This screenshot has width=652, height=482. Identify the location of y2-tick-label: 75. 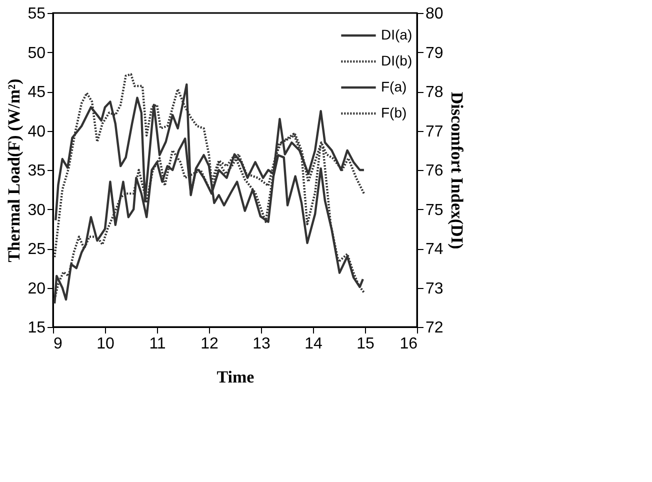
(435, 210).